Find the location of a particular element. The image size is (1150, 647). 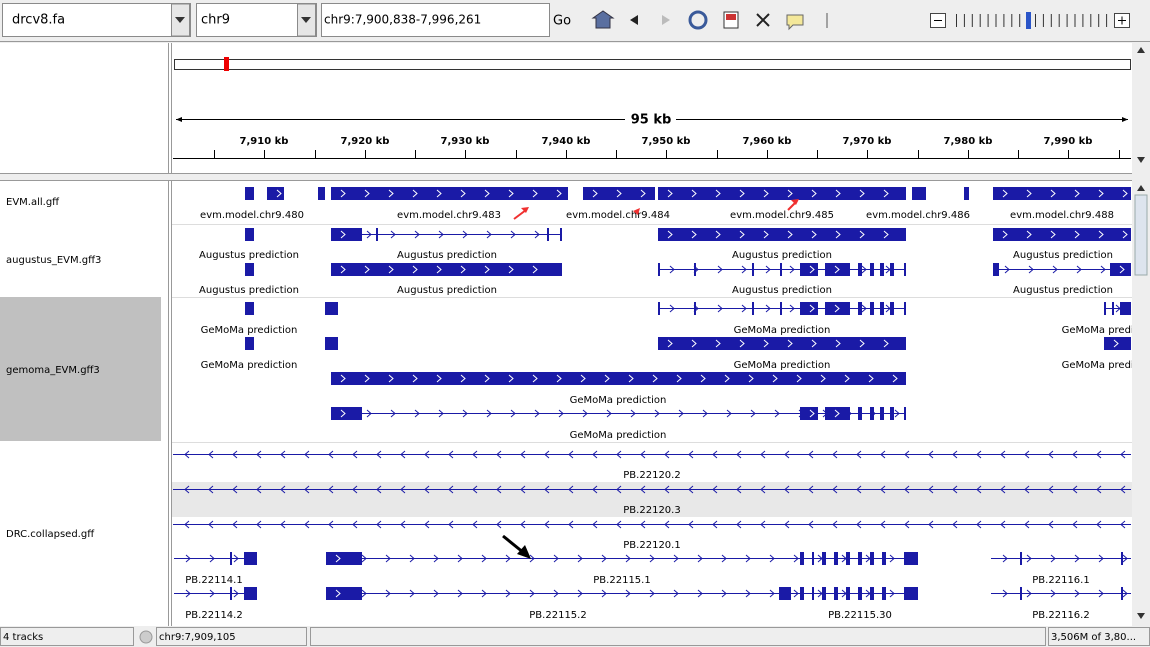

refresh-button is located at coordinates (698, 20).